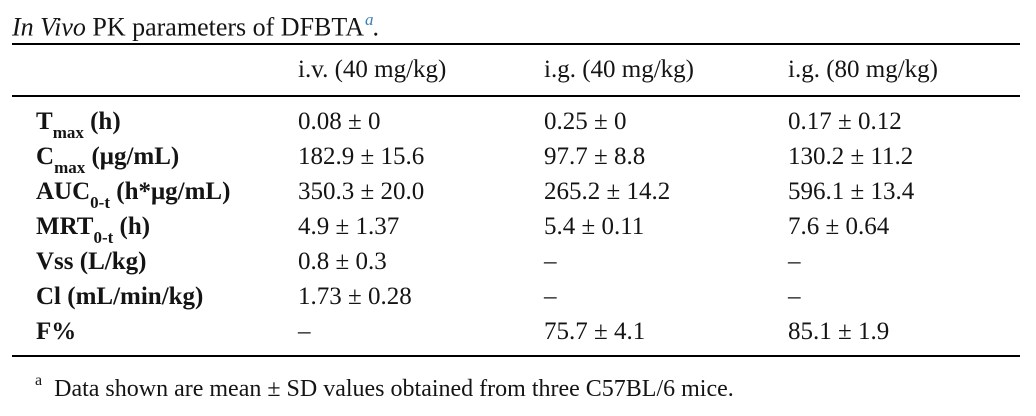 The height and width of the screenshot is (416, 1036). What do you see at coordinates (93, 230) in the screenshot?
I see `row-label: MRT0-t (h)` at bounding box center [93, 230].